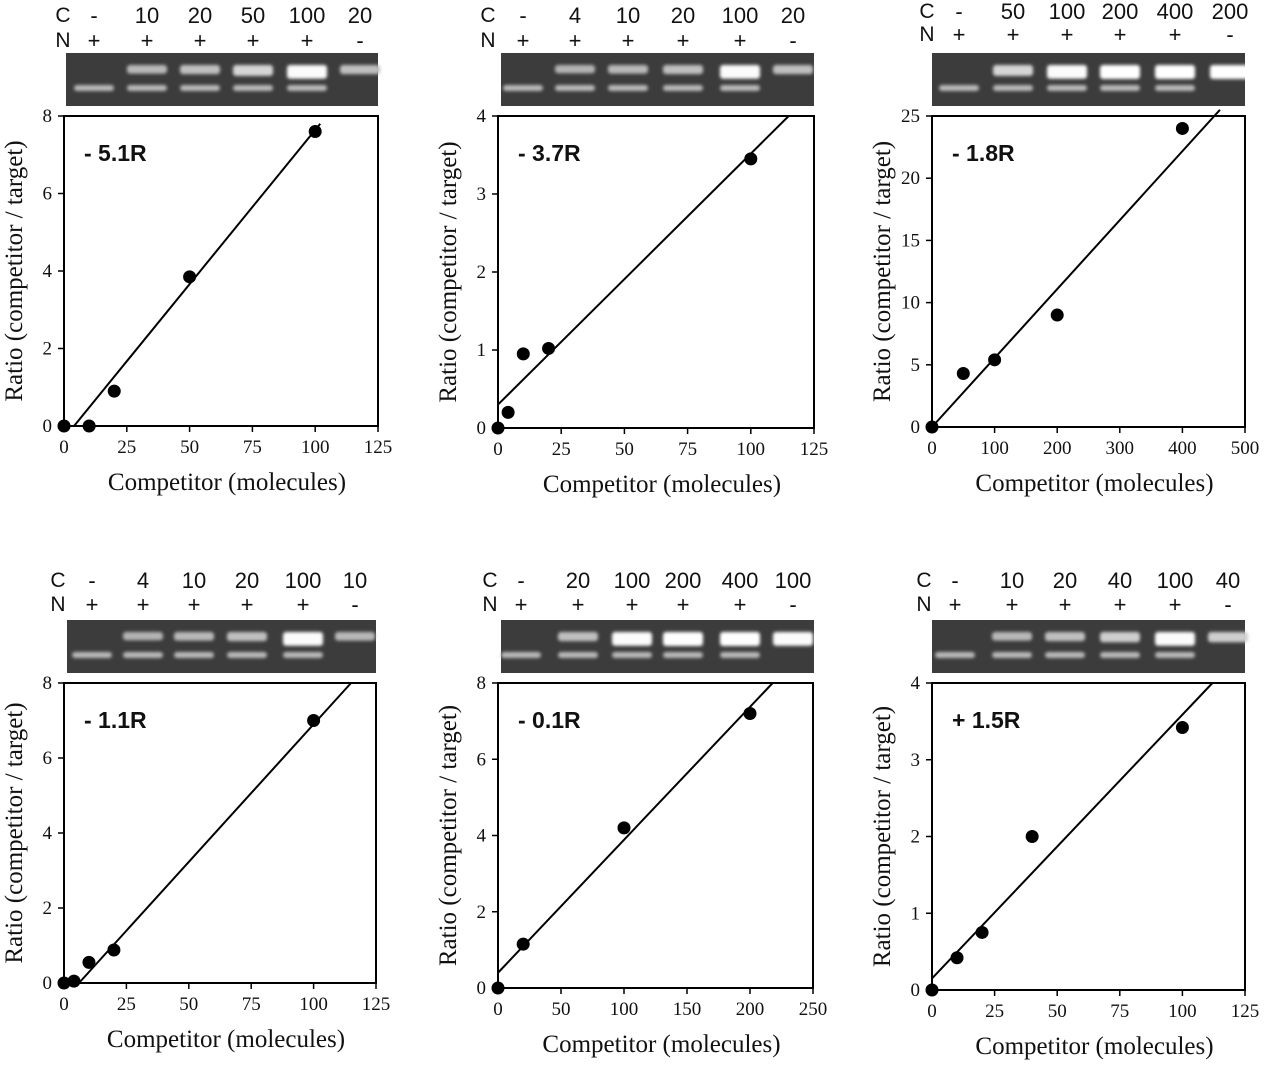 Image resolution: width=1267 pixels, height=1066 pixels. What do you see at coordinates (115, 720) in the screenshot?
I see `slope-annotation: - 1.1R` at bounding box center [115, 720].